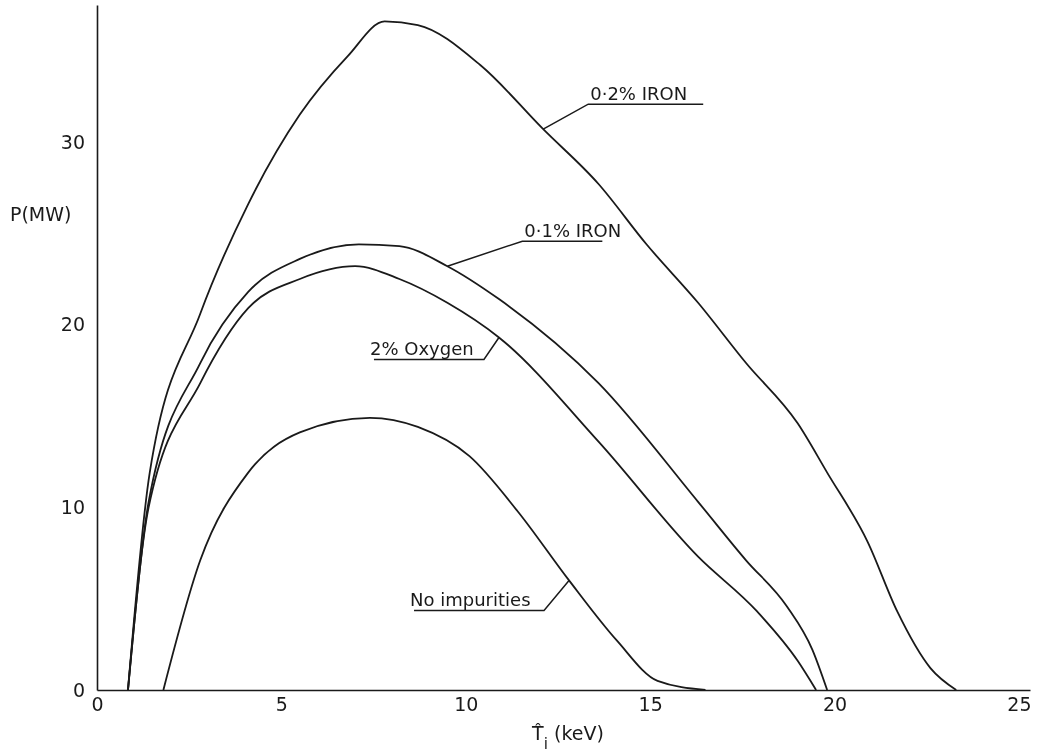 This screenshot has width=1037, height=753. Describe the element at coordinates (835, 704) in the screenshot. I see `x-tick-label: 20` at that location.